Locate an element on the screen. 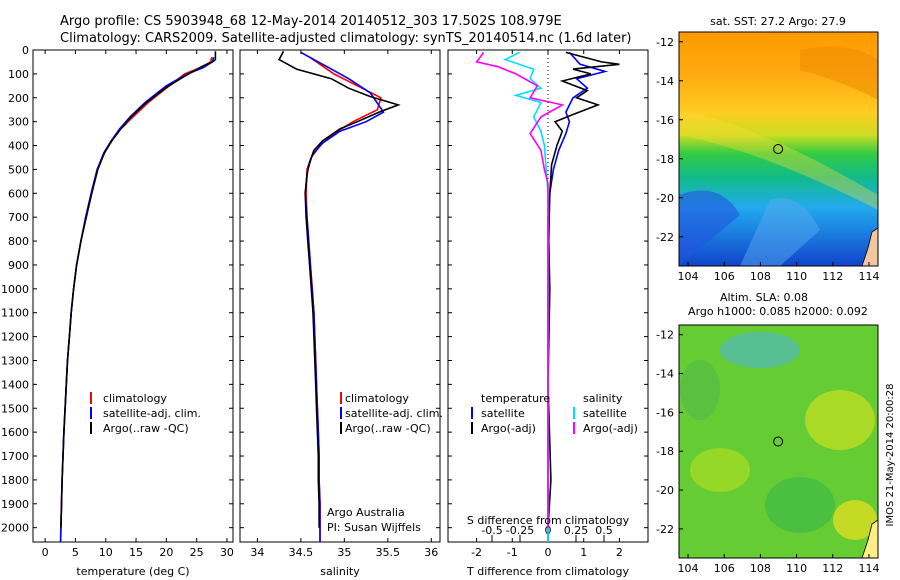  legend-s-argo: Argo(-adj) is located at coordinates (610, 428).